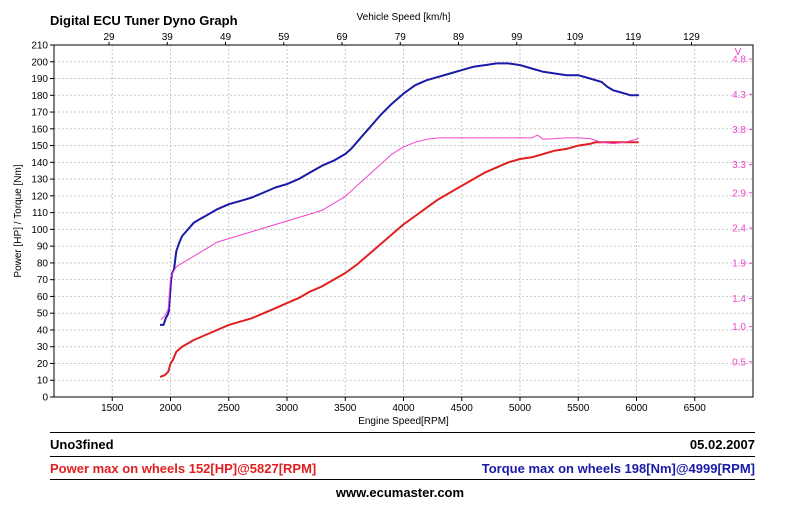 The image size is (800, 508). I want to click on y-tick-label: 90, so click(43, 247).